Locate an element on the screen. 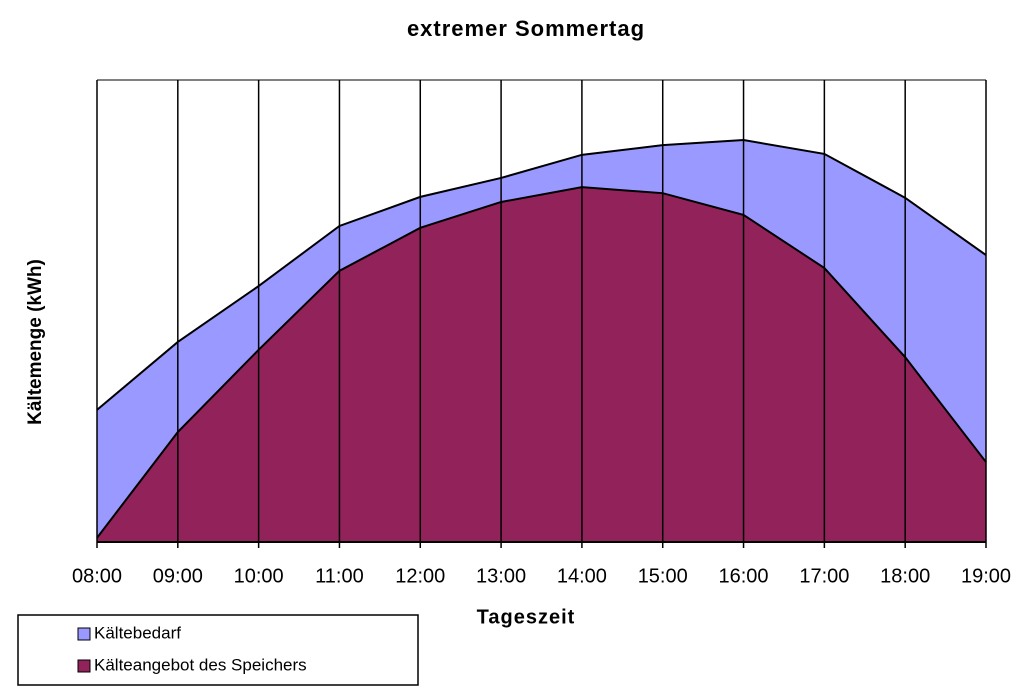 This screenshot has height=687, width=1024. x-tick-label: 16:00 is located at coordinates (744, 576).